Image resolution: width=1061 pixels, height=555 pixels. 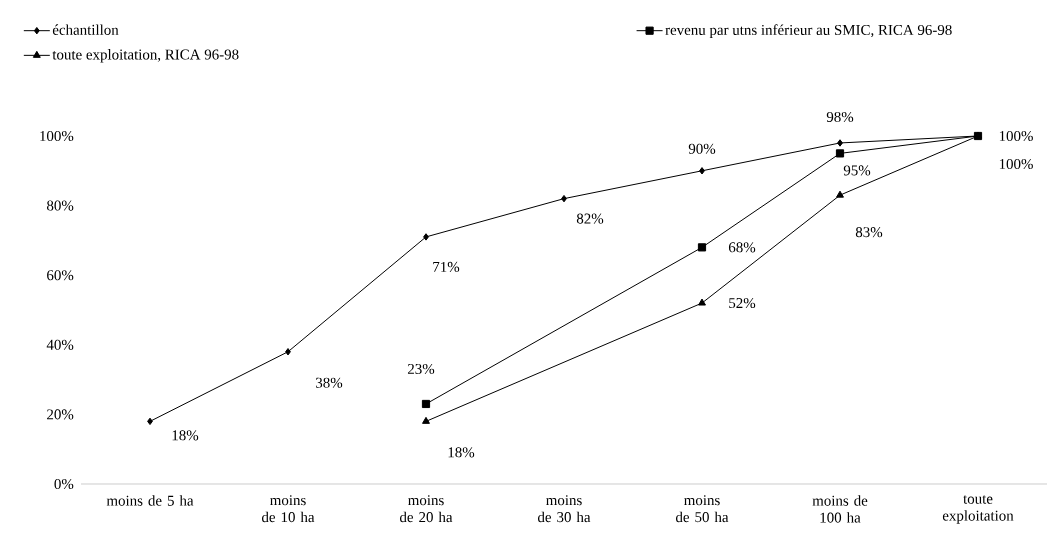 What do you see at coordinates (60, 344) in the screenshot?
I see `y-tick-label: 40%` at bounding box center [60, 344].